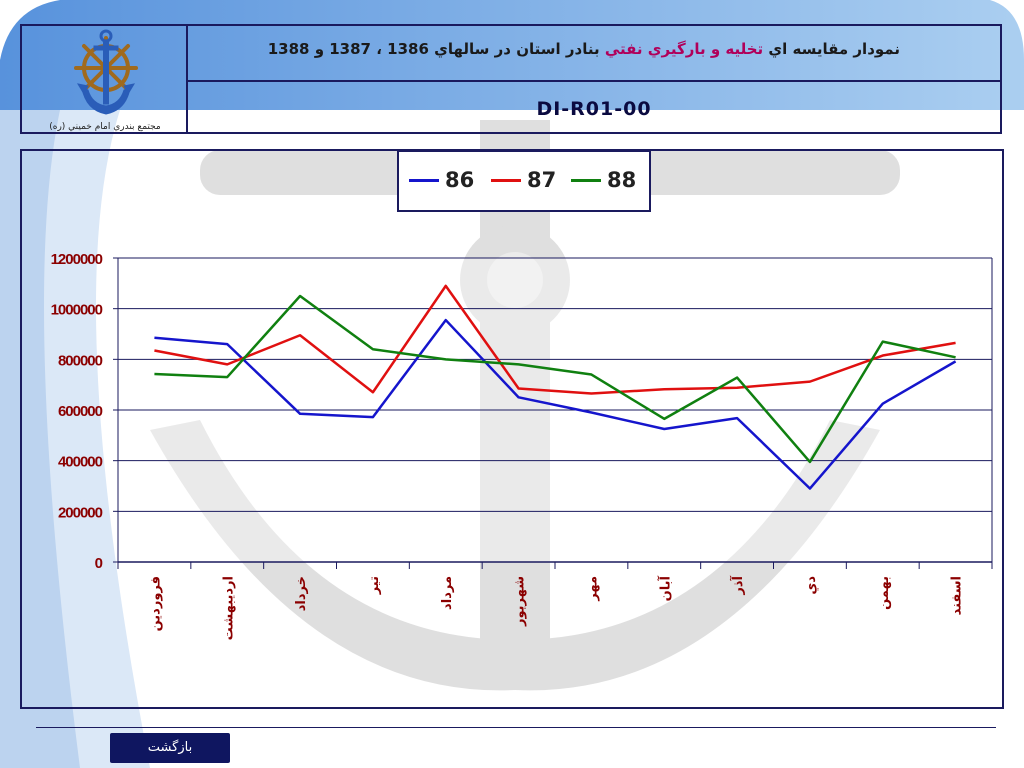 The height and width of the screenshot is (768, 1024). I want to click on anchor-logo-icon, so click(106, 72).